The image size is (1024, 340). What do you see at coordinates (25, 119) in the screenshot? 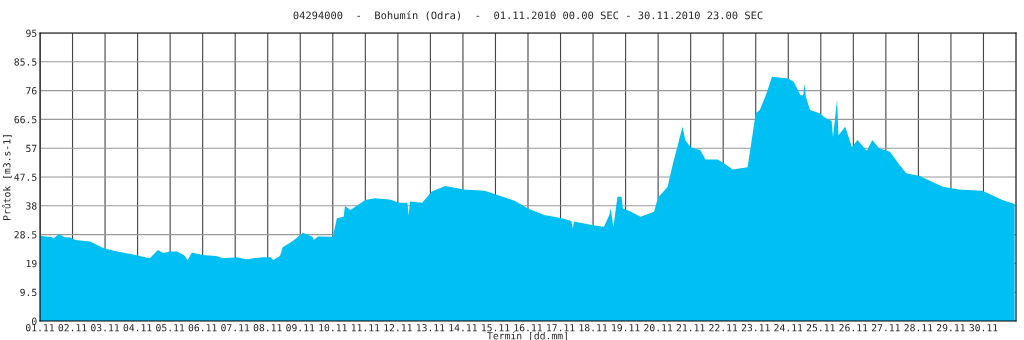
I see `y-tick-label: 66.5` at bounding box center [25, 119].